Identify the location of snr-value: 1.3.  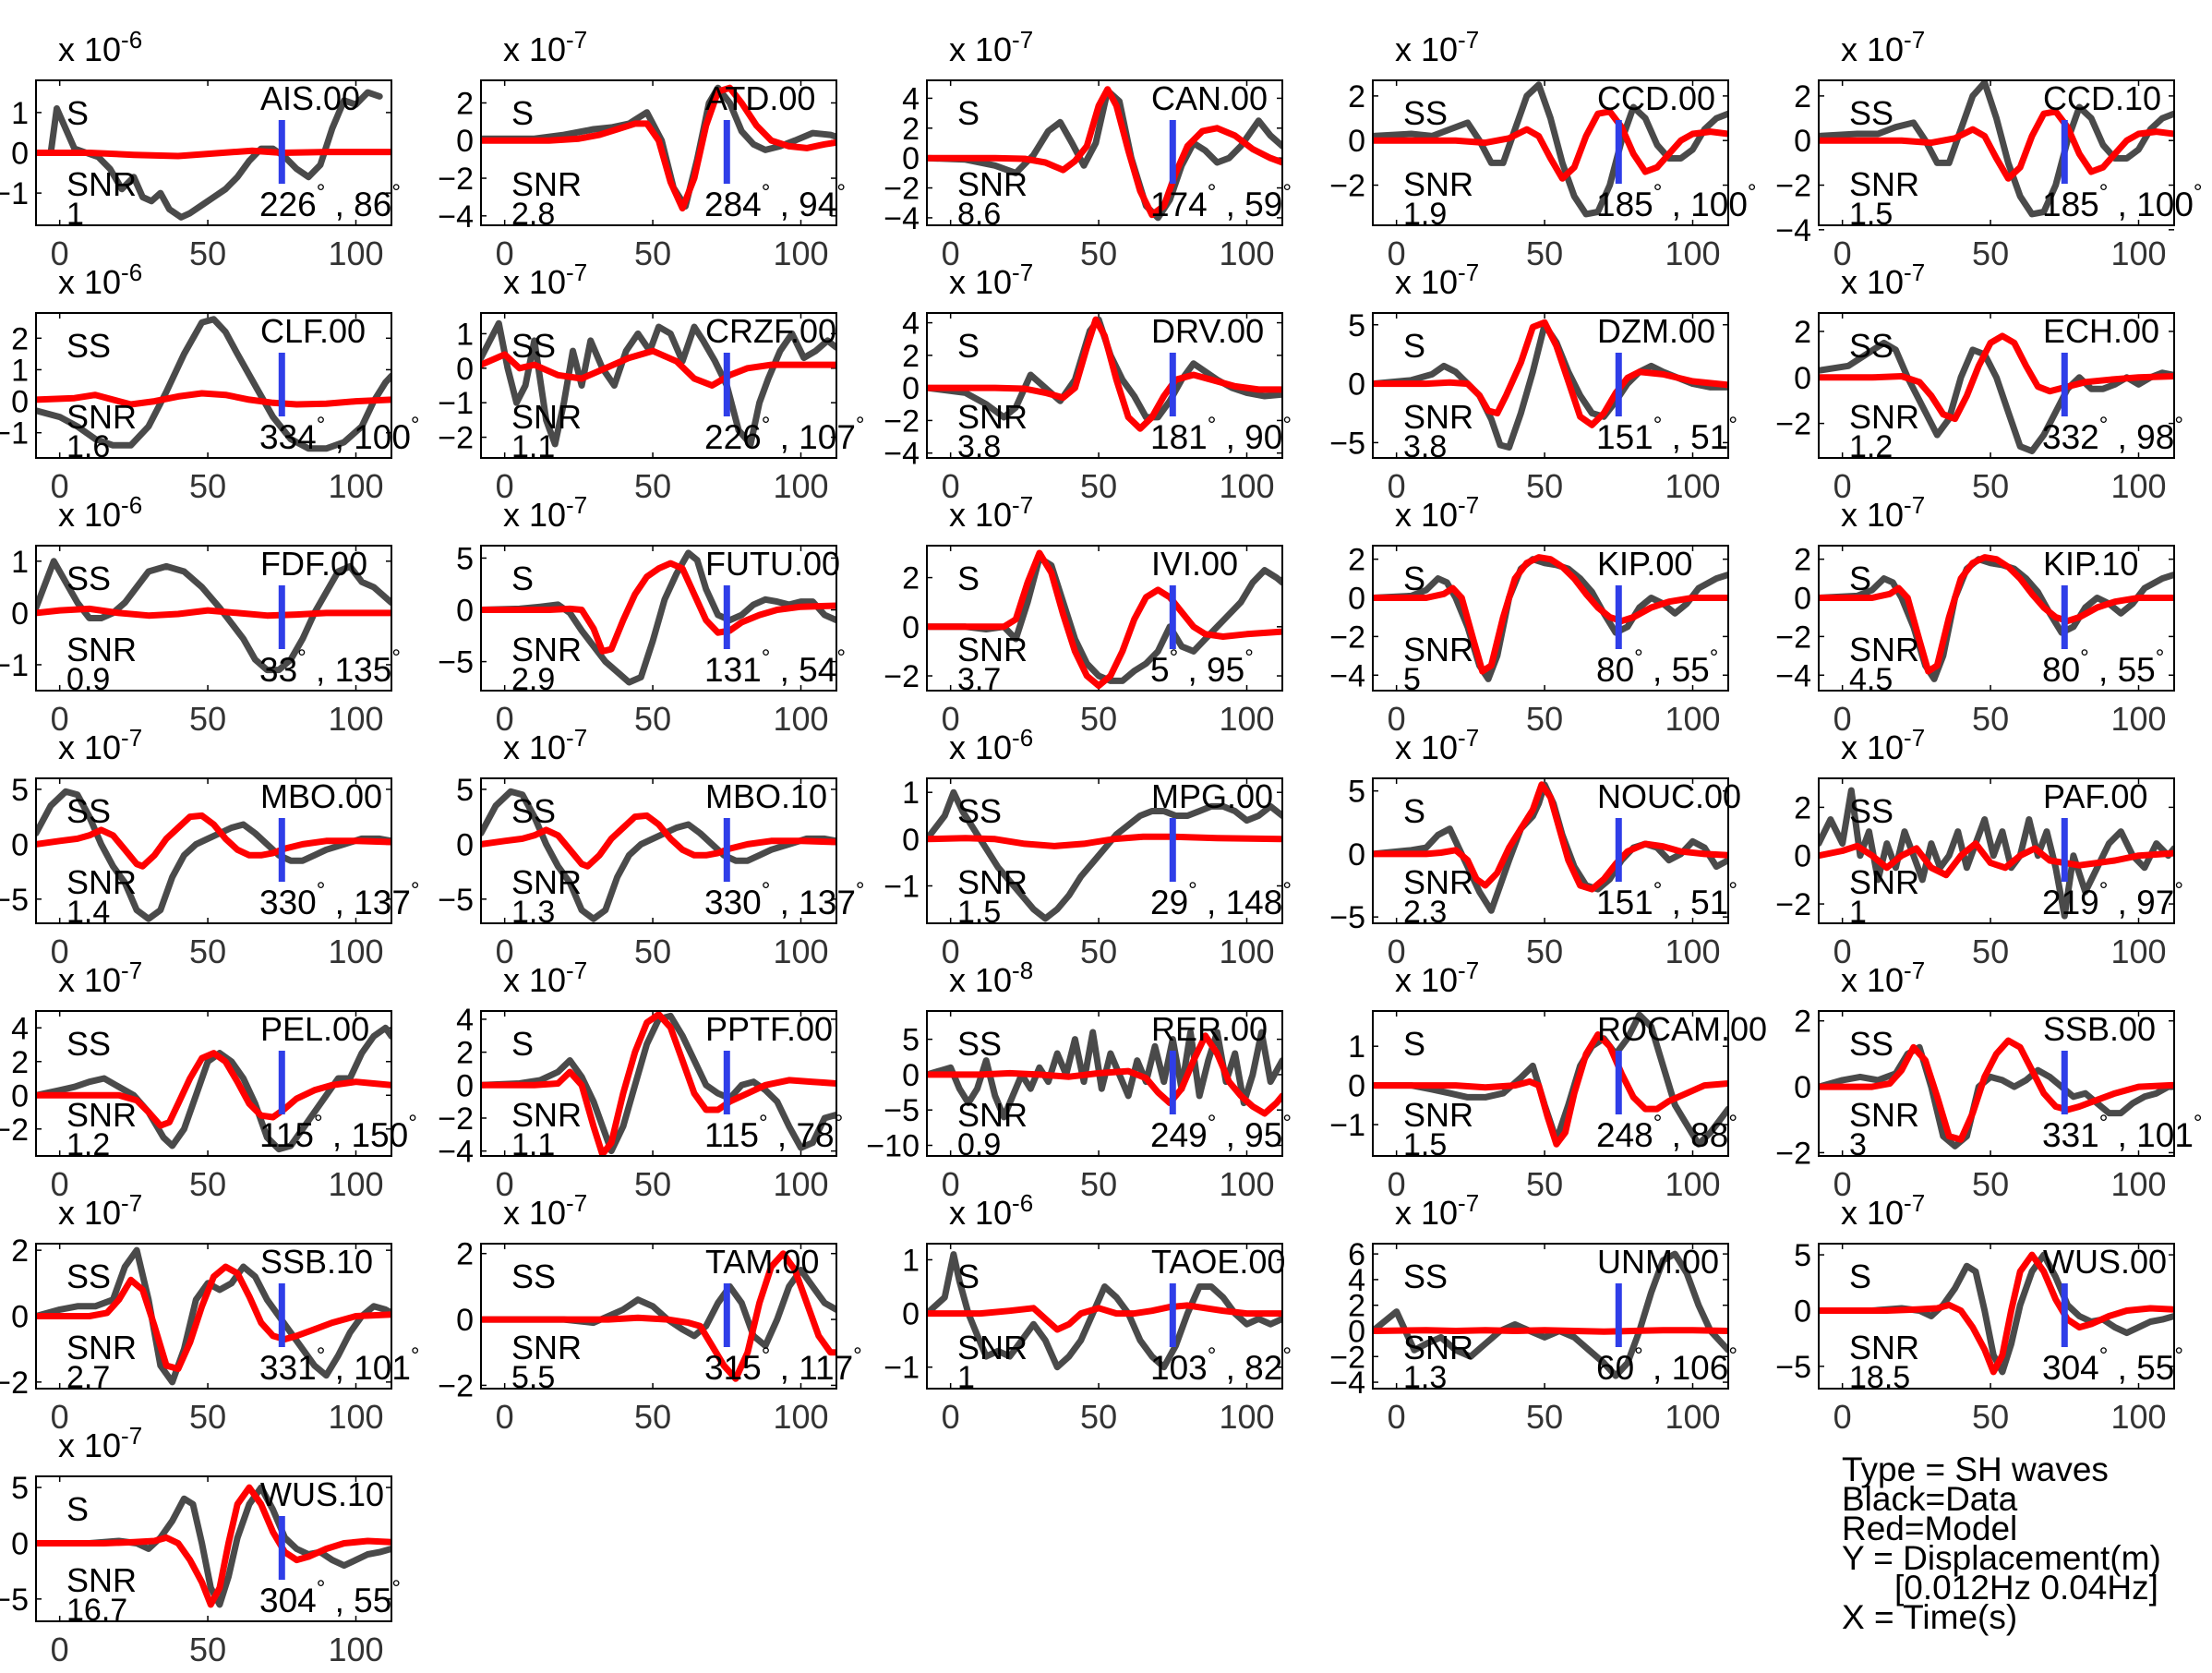
(533, 912).